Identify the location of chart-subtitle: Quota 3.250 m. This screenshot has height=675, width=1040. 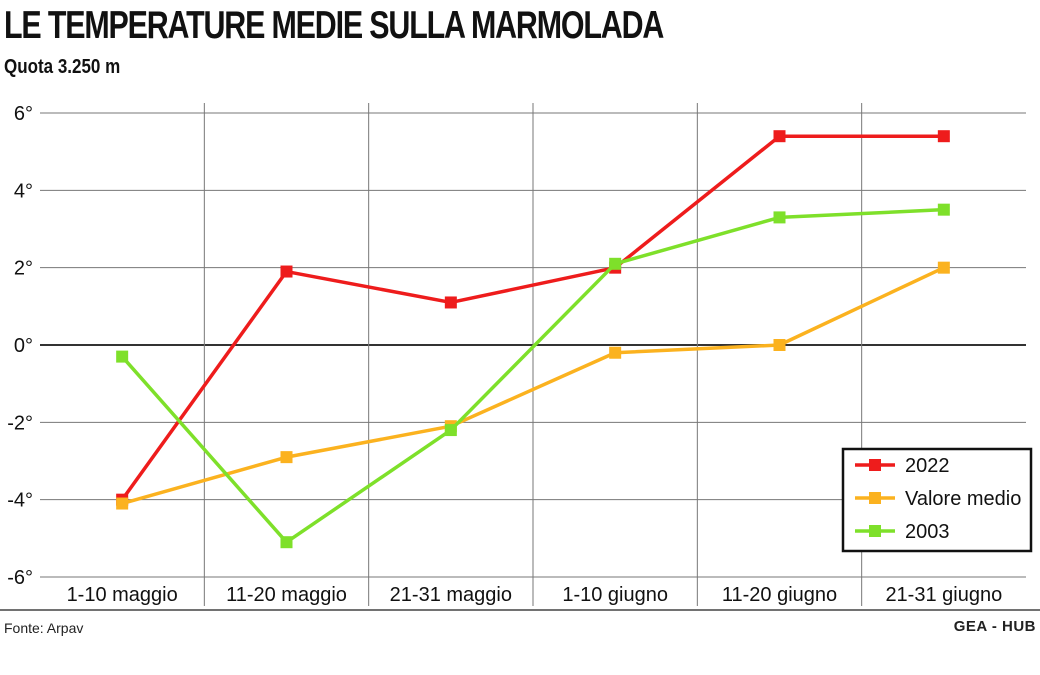
(62, 67).